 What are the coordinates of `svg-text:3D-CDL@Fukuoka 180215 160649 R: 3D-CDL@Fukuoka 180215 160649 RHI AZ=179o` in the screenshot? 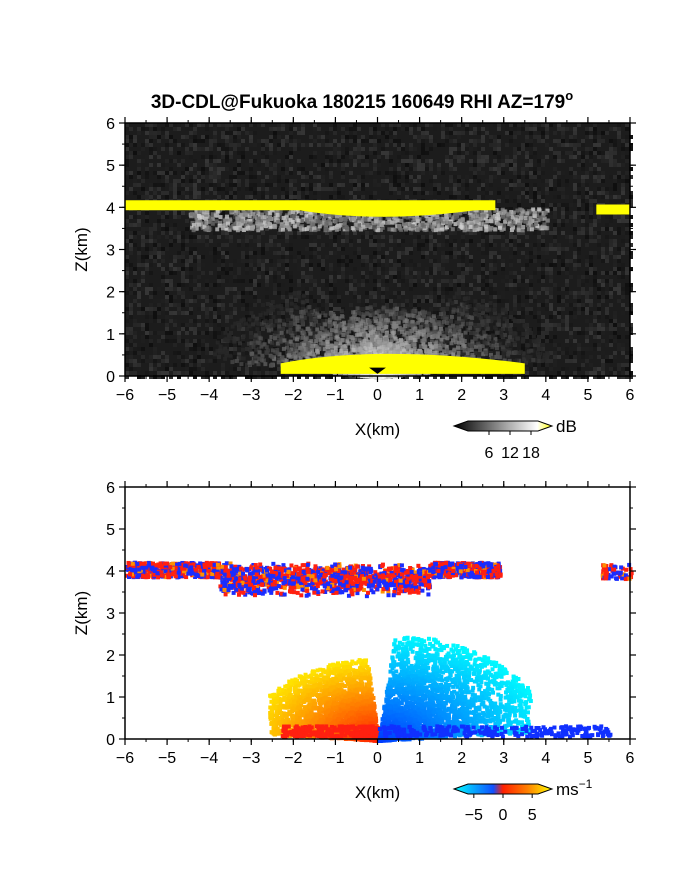 It's located at (362, 100).